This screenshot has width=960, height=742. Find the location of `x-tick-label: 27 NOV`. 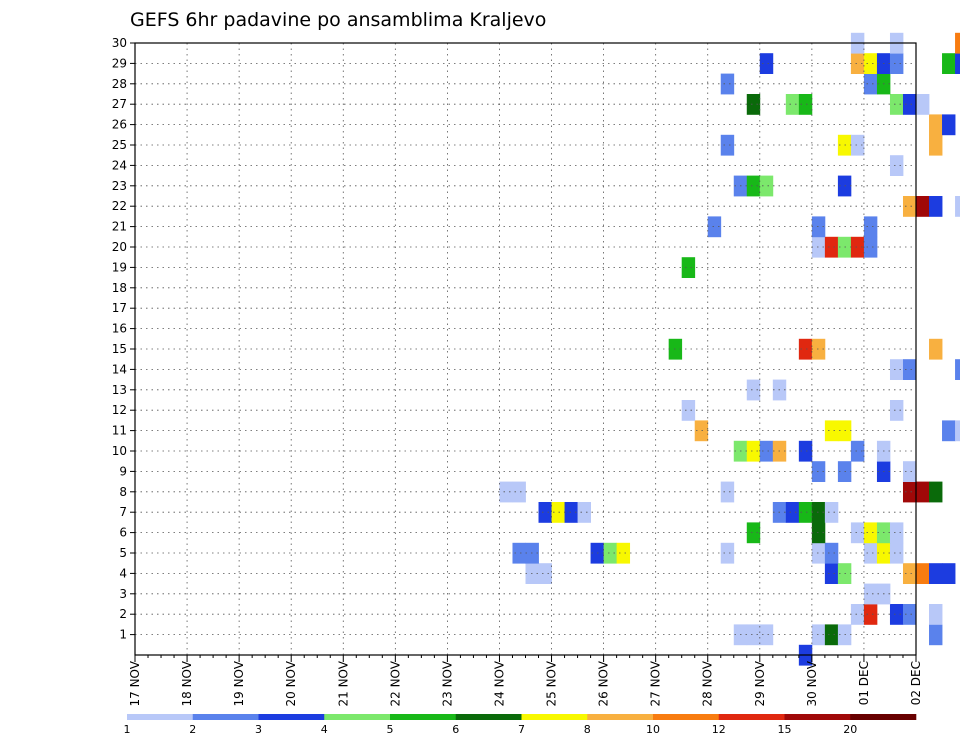

x-tick-label: 27 NOV is located at coordinates (656, 683).